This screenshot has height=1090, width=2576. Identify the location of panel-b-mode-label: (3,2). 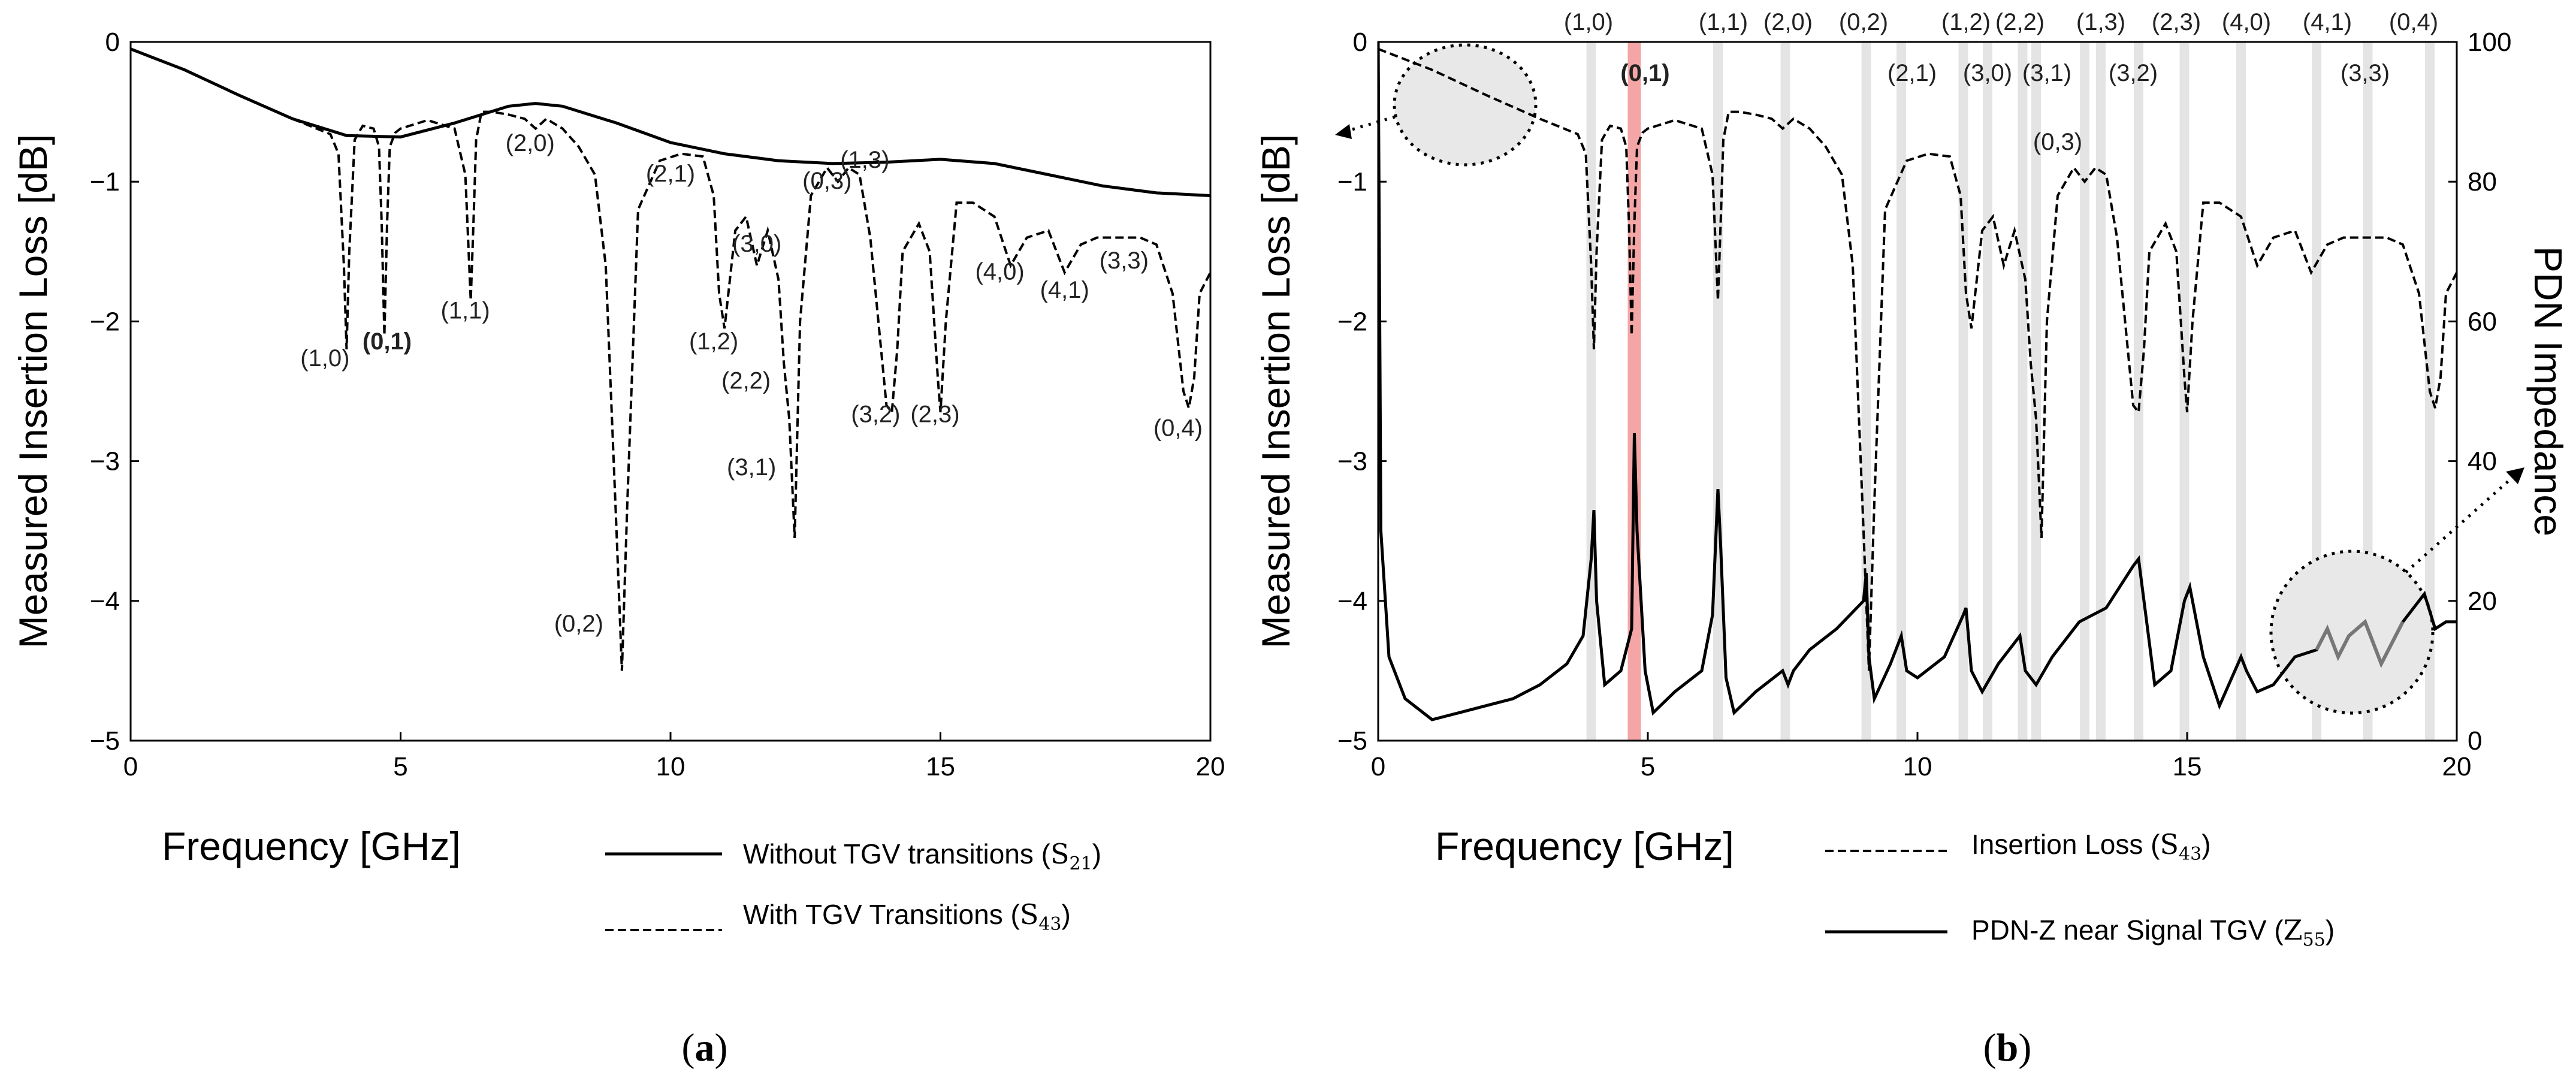
(2134, 73).